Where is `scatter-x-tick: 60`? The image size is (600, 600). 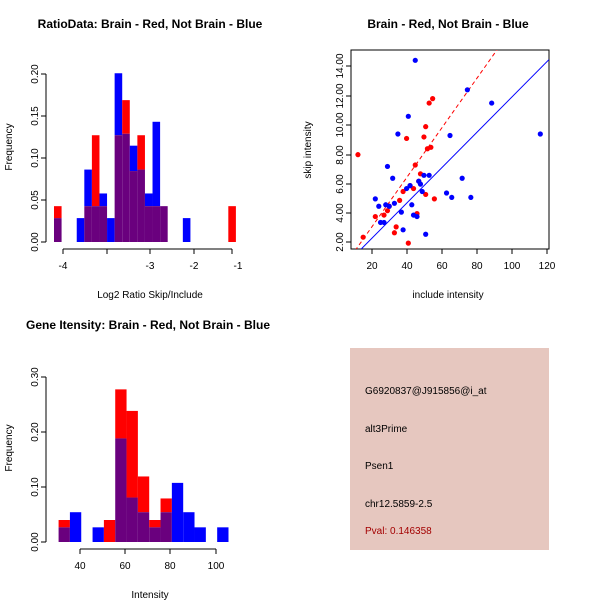 scatter-x-tick: 60 is located at coordinates (442, 266).